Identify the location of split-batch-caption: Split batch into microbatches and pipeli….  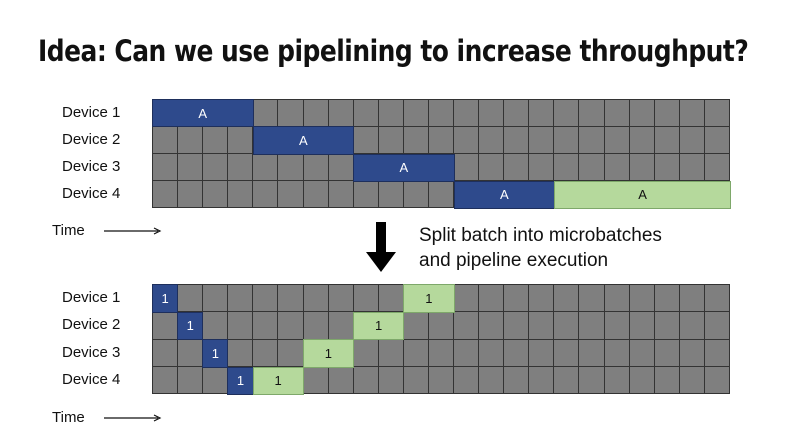
(540, 248).